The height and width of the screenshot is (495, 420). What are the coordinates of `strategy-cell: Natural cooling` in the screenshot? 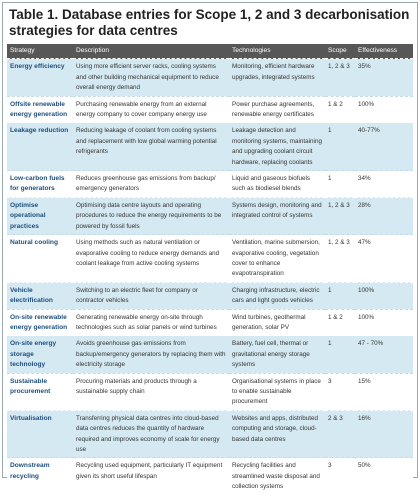 It's located at (40, 258).